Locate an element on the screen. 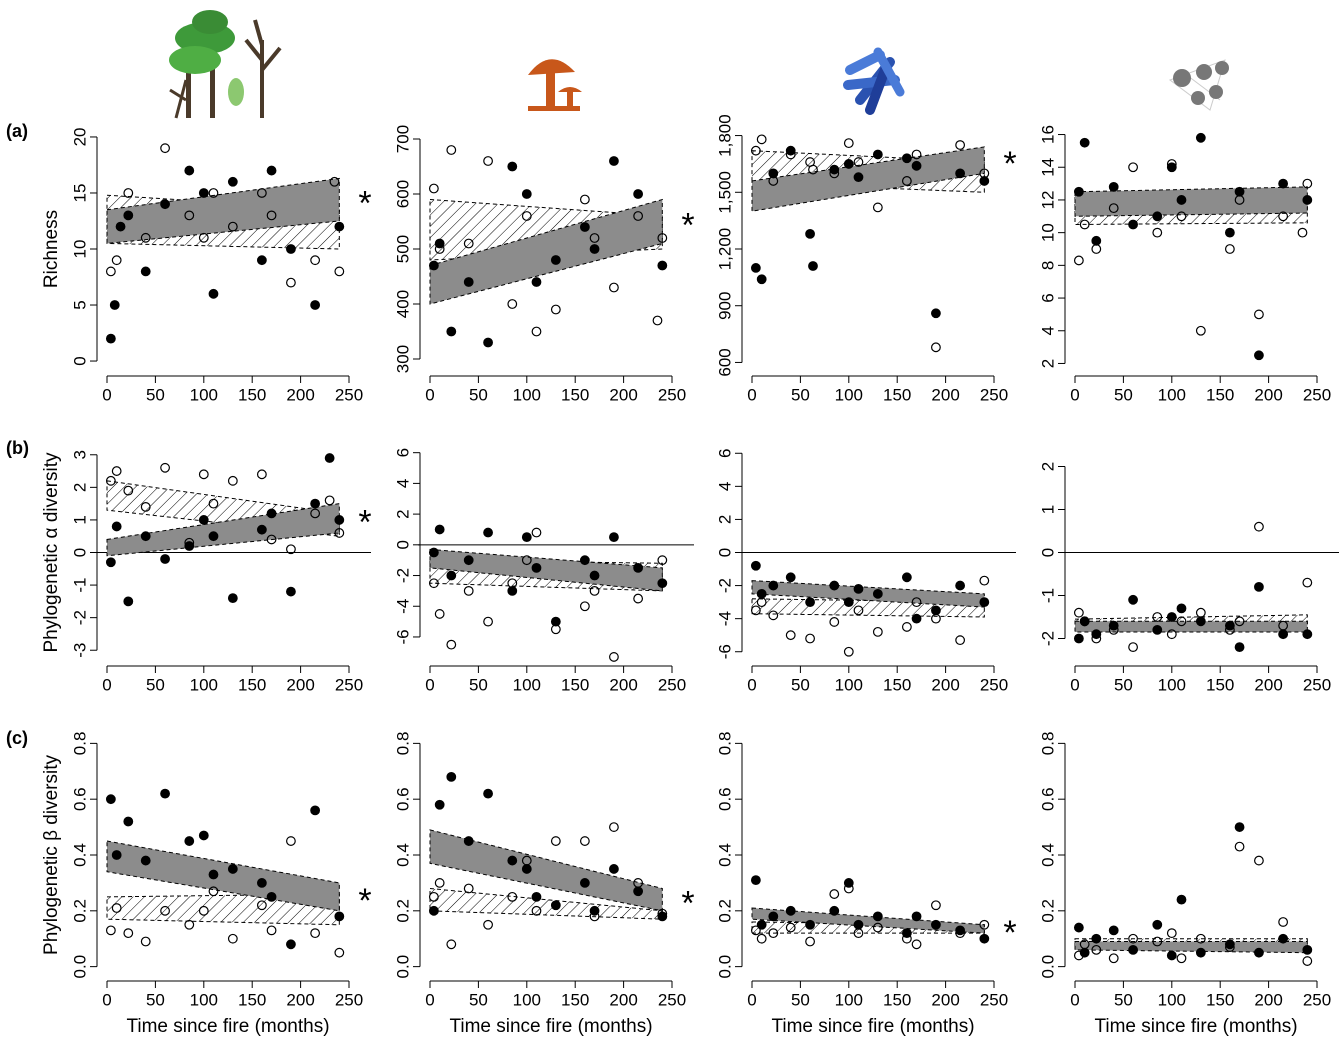 This screenshot has height=1045, width=1344. y-tick-label: 12 is located at coordinates (1047, 199).